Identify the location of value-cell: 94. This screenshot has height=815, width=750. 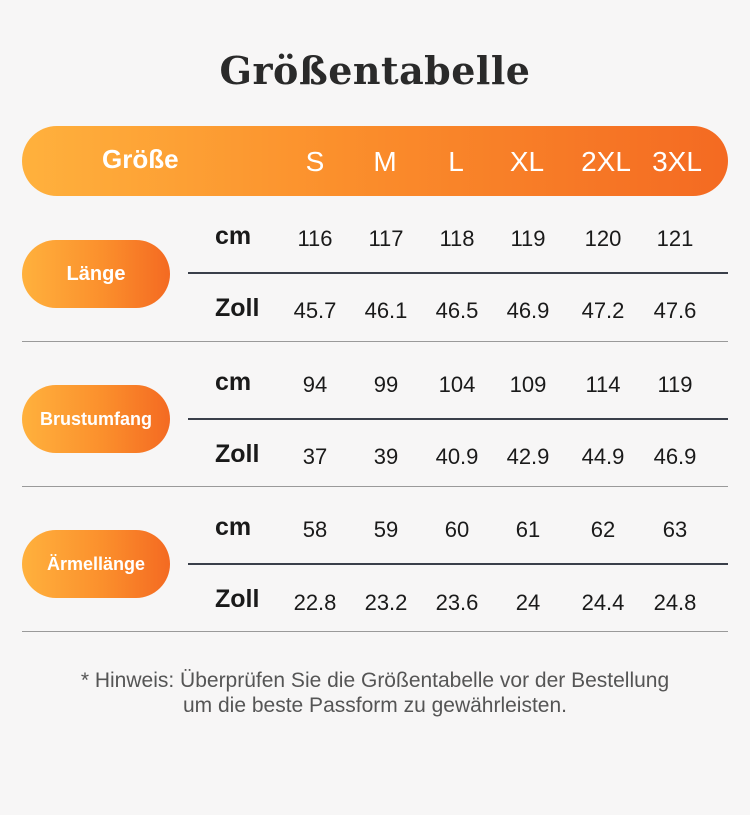
(315, 384).